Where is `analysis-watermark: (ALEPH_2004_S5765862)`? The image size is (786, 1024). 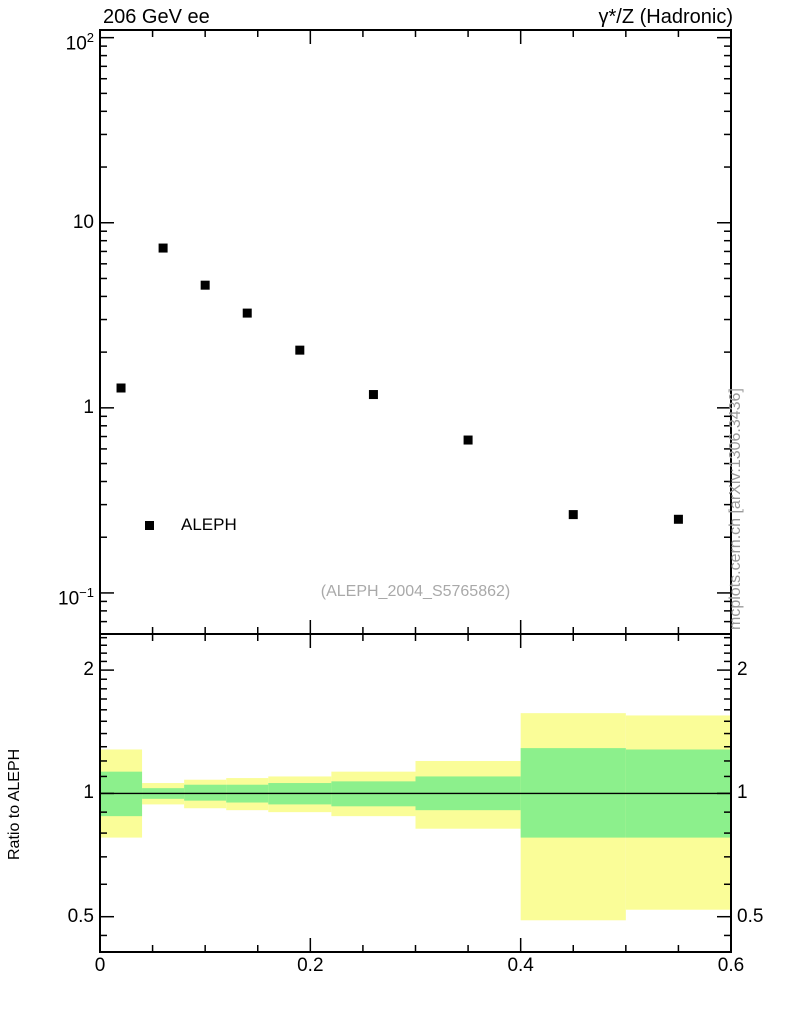 analysis-watermark: (ALEPH_2004_S5765862) is located at coordinates (415, 591).